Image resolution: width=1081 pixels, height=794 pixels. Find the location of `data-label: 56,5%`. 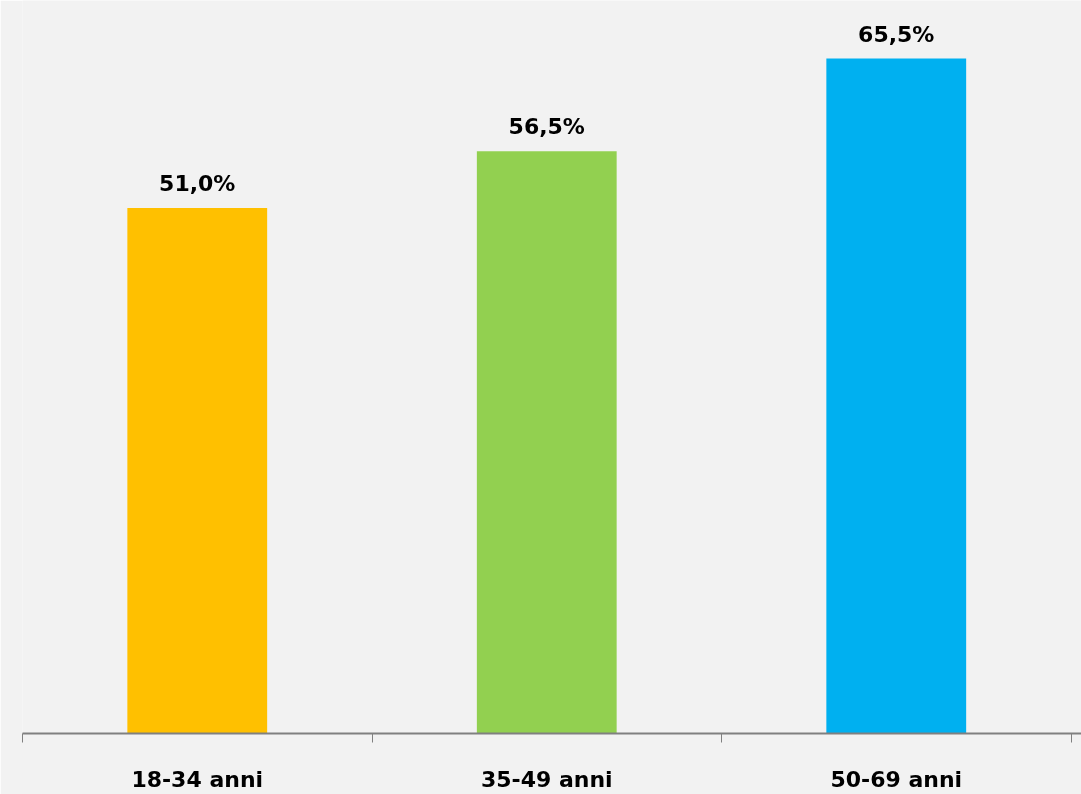

data-label: 56,5% is located at coordinates (546, 127).